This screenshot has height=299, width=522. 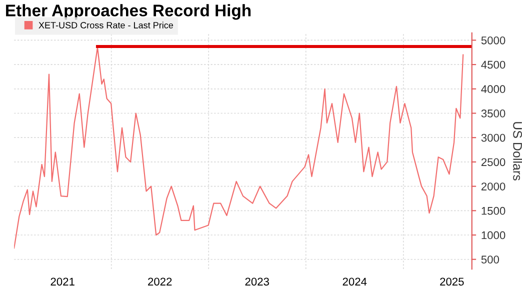 I want to click on y-tick-label: 4500, so click(x=493, y=64).